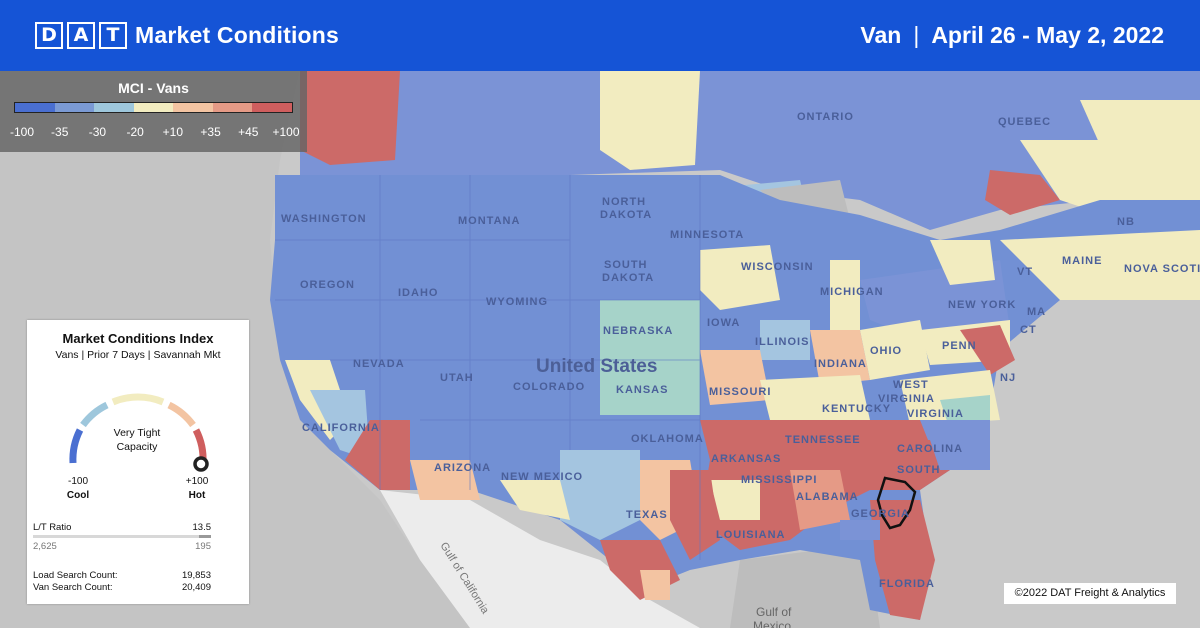 This screenshot has width=1200, height=628. What do you see at coordinates (549, 387) in the screenshot?
I see `label-colorado: COLORADO` at bounding box center [549, 387].